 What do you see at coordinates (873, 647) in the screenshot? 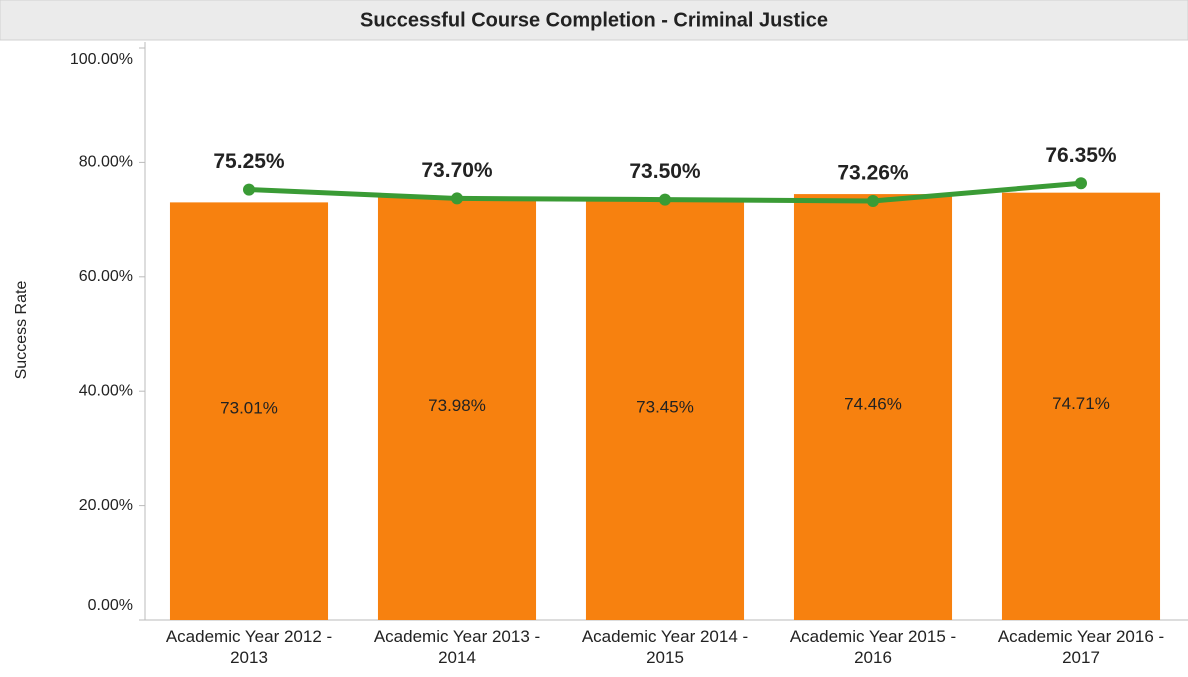
I see `x-tick-label: Academic Year 2015 - 2016` at bounding box center [873, 647].